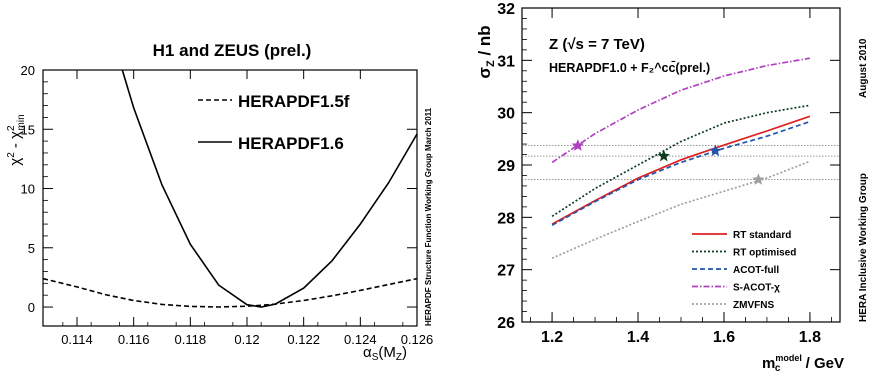 The width and height of the screenshot is (872, 378). Describe the element at coordinates (360, 339) in the screenshot. I see `left-x-tick-label: 0.124` at that location.